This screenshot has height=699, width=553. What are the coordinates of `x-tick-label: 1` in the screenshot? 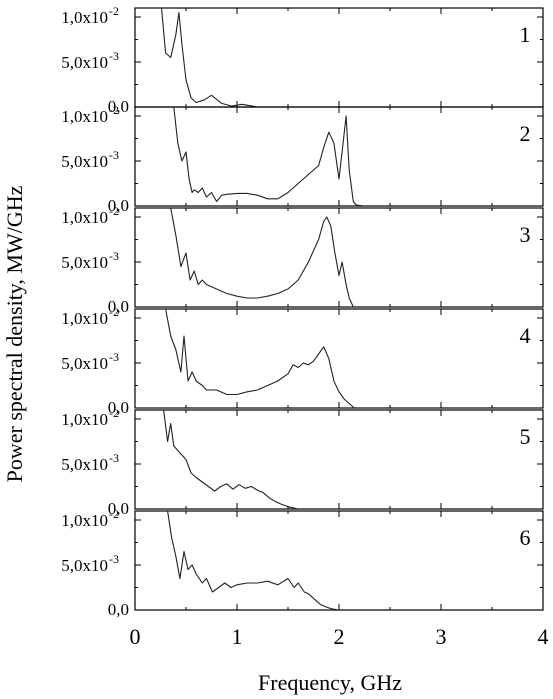 It's located at (237, 636).